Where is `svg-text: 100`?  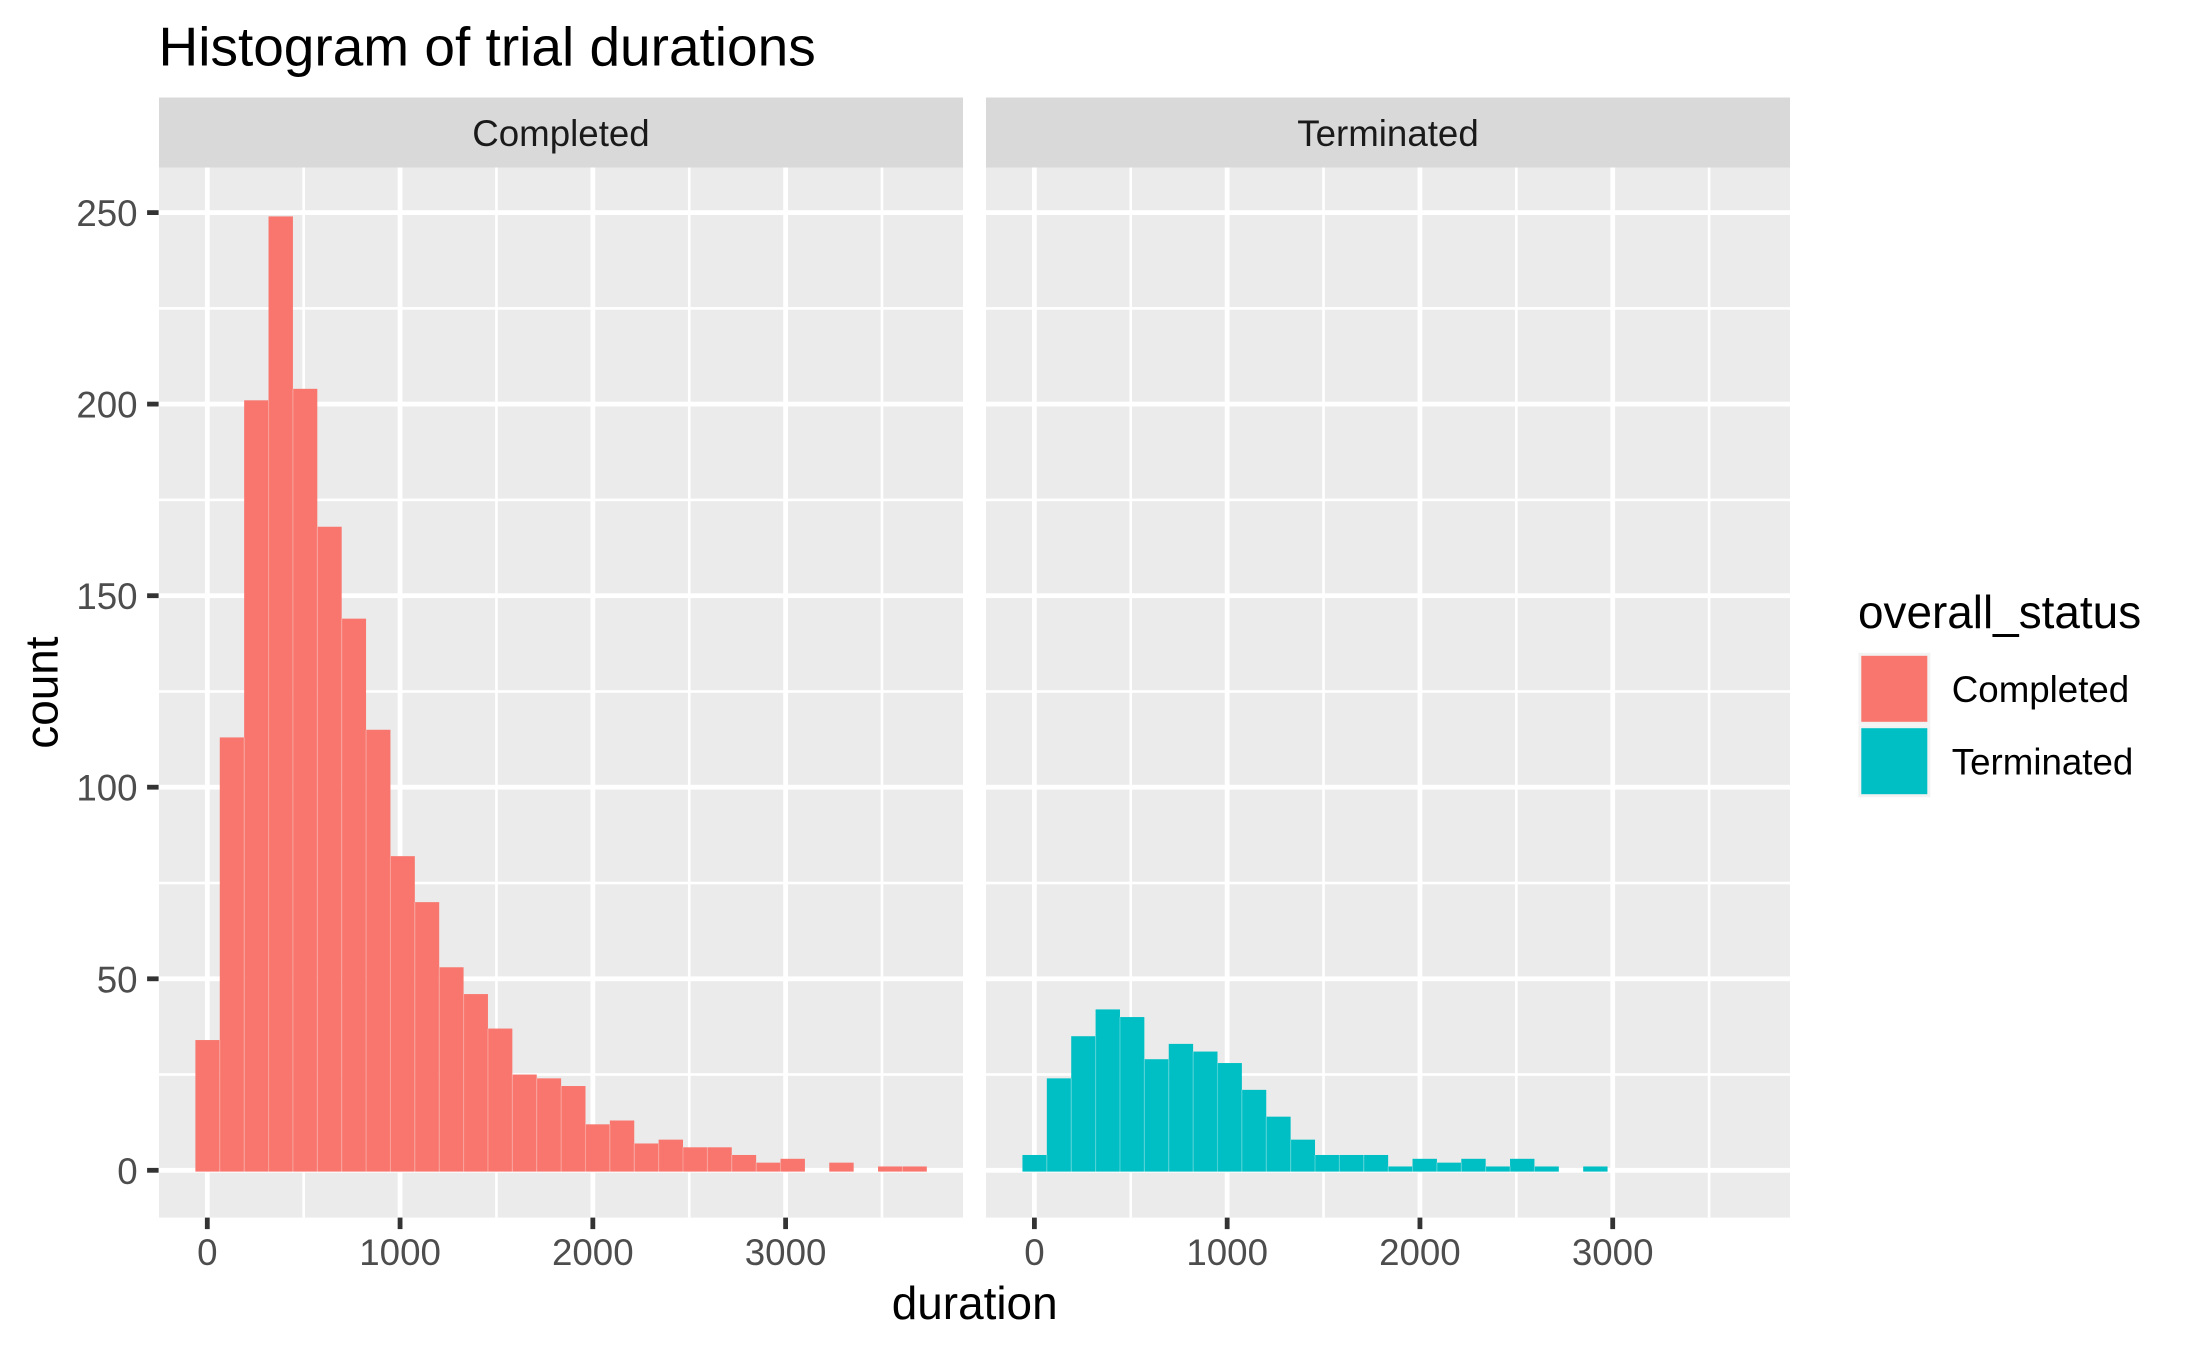 svg-text: 100 is located at coordinates (106, 788).